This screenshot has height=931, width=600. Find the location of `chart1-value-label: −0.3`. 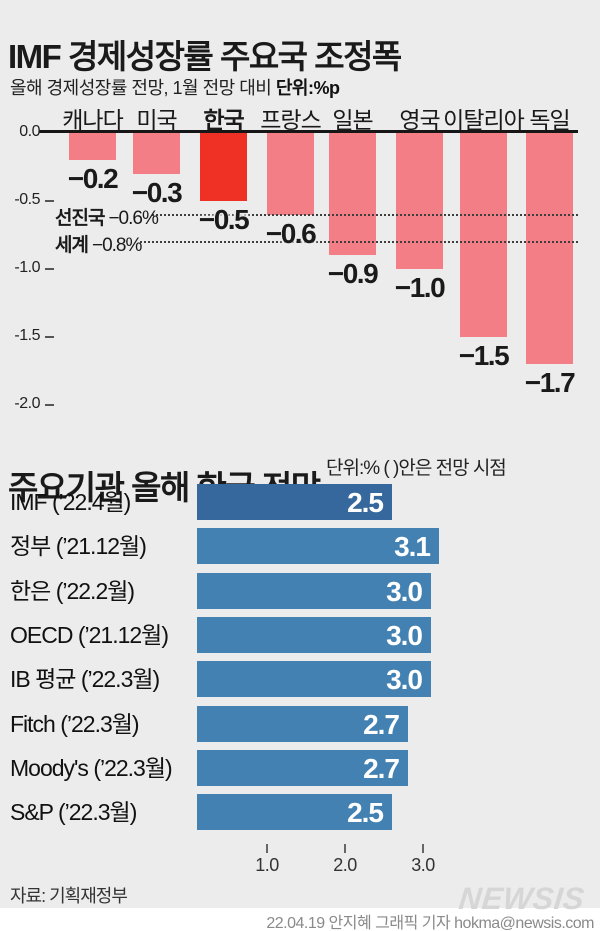

chart1-value-label: −0.3 is located at coordinates (157, 192).